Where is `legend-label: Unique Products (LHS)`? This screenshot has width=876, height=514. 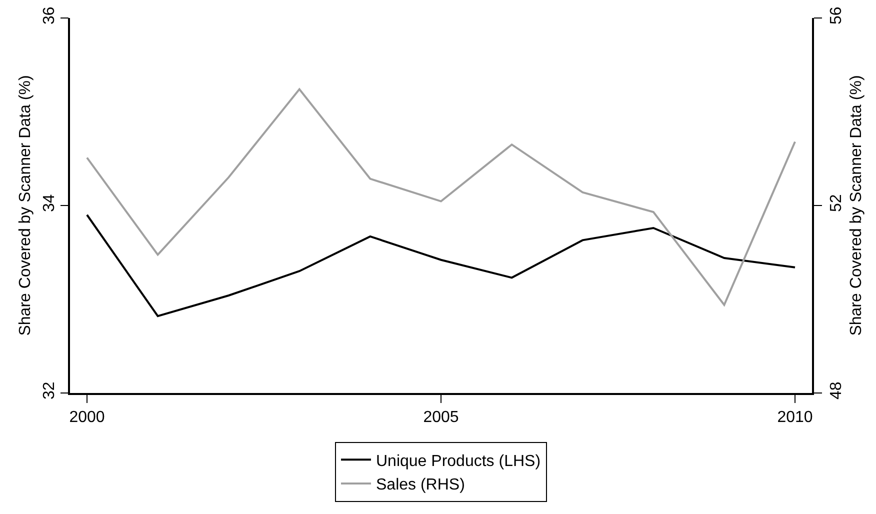 legend-label: Unique Products (LHS) is located at coordinates (458, 461).